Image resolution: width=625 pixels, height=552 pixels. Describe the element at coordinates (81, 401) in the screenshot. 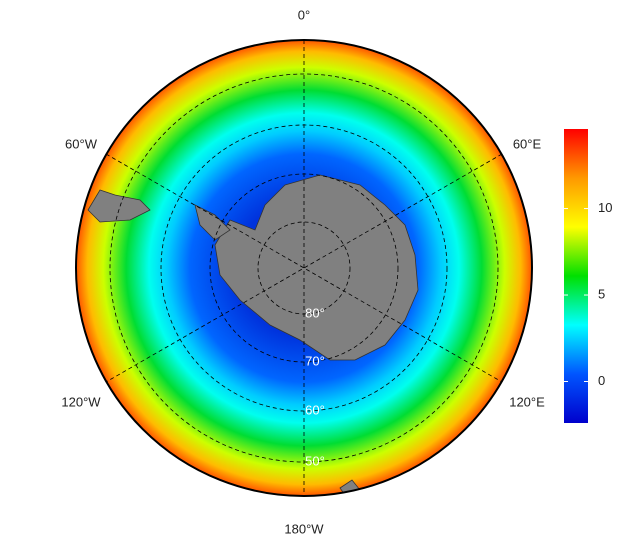

I see `lon-label: 120°W` at that location.